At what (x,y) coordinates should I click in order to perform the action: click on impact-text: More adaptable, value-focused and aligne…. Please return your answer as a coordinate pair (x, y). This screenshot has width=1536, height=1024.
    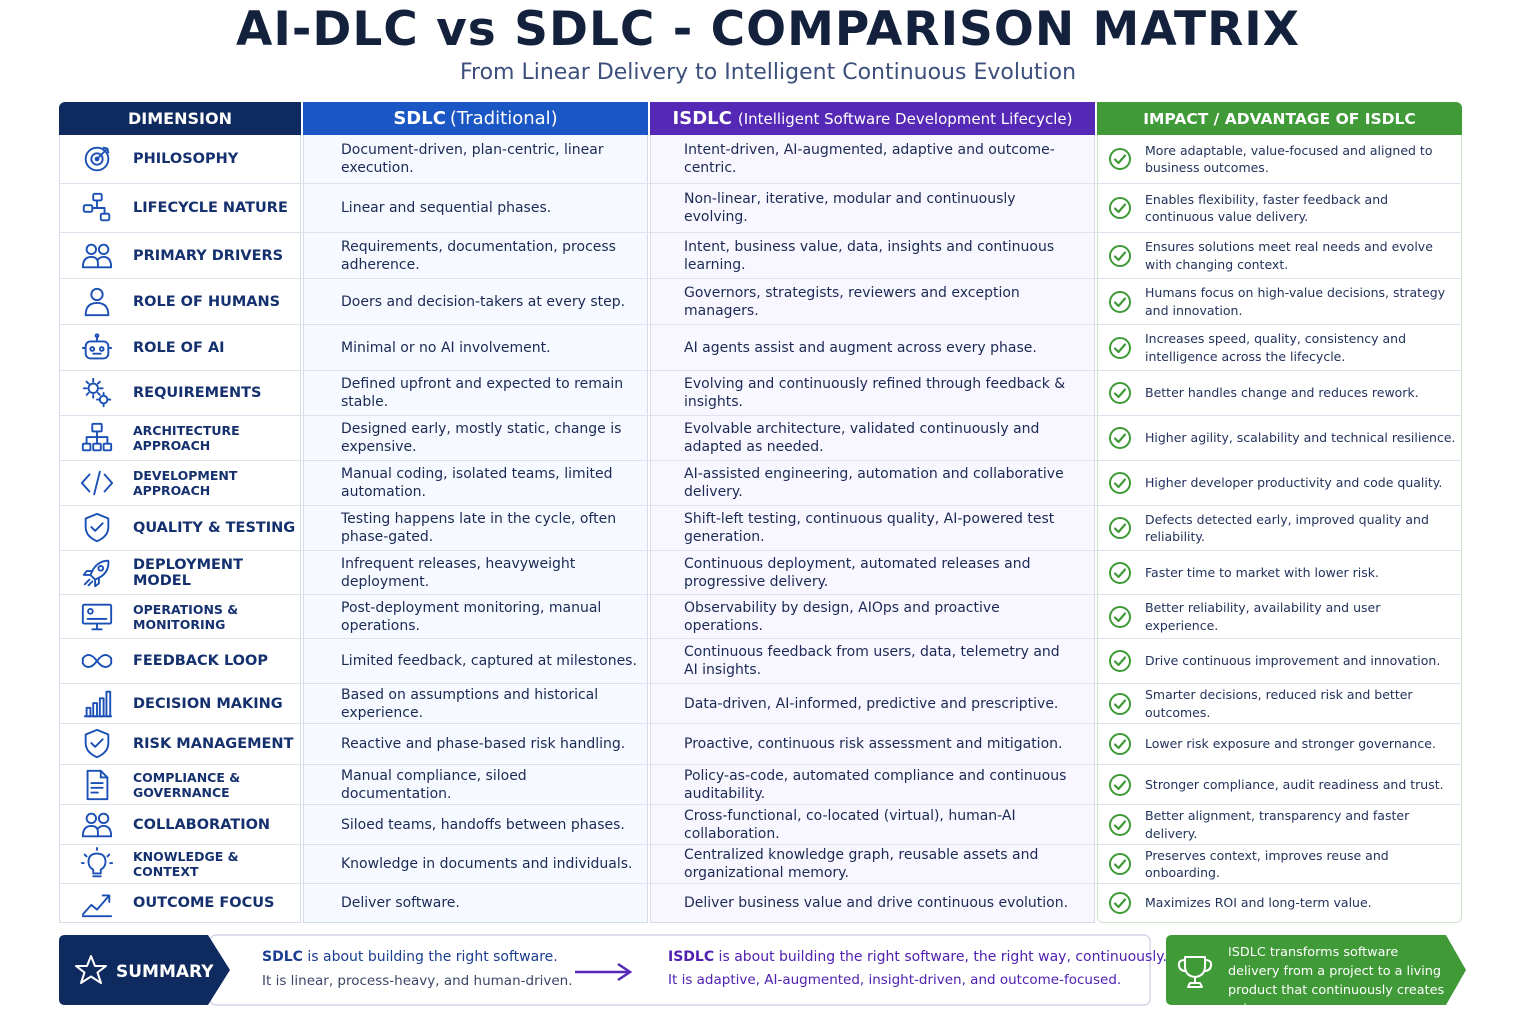
    Looking at the image, I should click on (1289, 159).